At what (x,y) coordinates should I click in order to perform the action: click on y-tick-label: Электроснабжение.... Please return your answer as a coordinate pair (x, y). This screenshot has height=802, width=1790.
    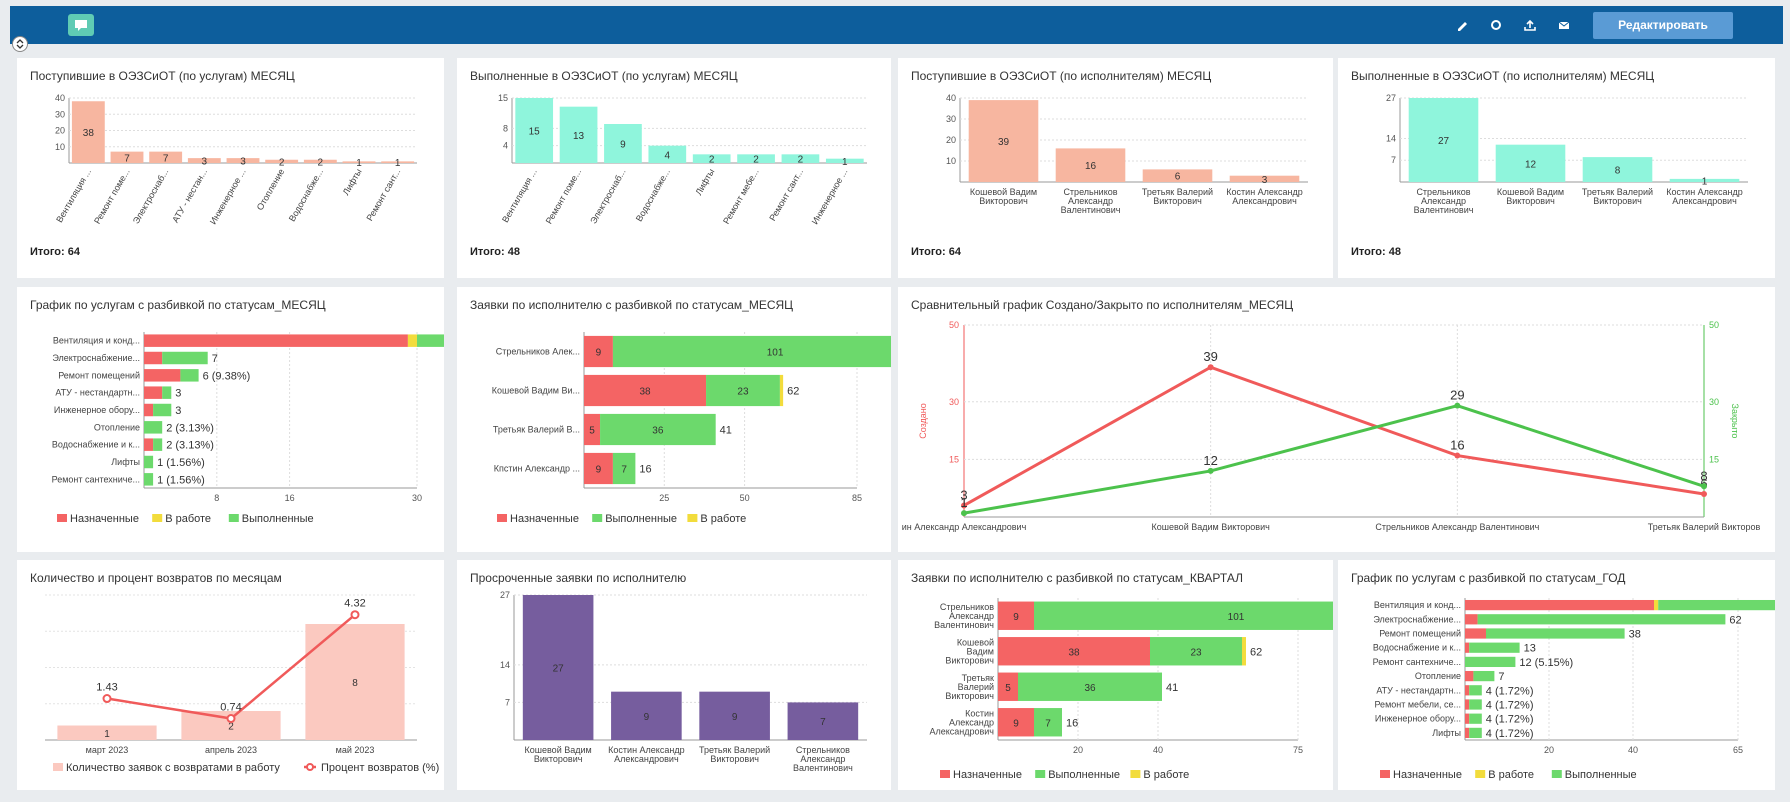
    Looking at the image, I should click on (1417, 619).